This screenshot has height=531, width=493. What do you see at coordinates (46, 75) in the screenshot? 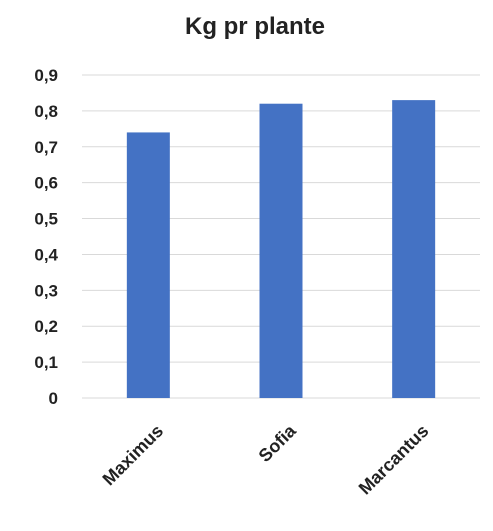
I see `y-tick-label: 0,9` at bounding box center [46, 75].